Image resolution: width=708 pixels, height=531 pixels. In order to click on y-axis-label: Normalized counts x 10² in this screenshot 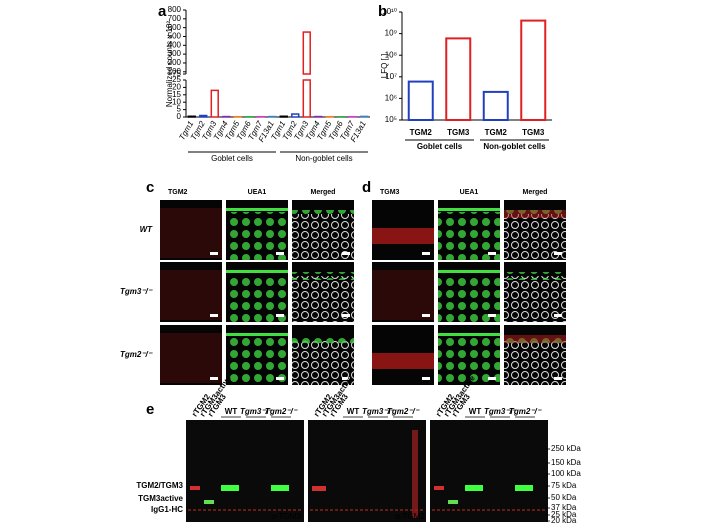, I will do `click(169, 64)`.